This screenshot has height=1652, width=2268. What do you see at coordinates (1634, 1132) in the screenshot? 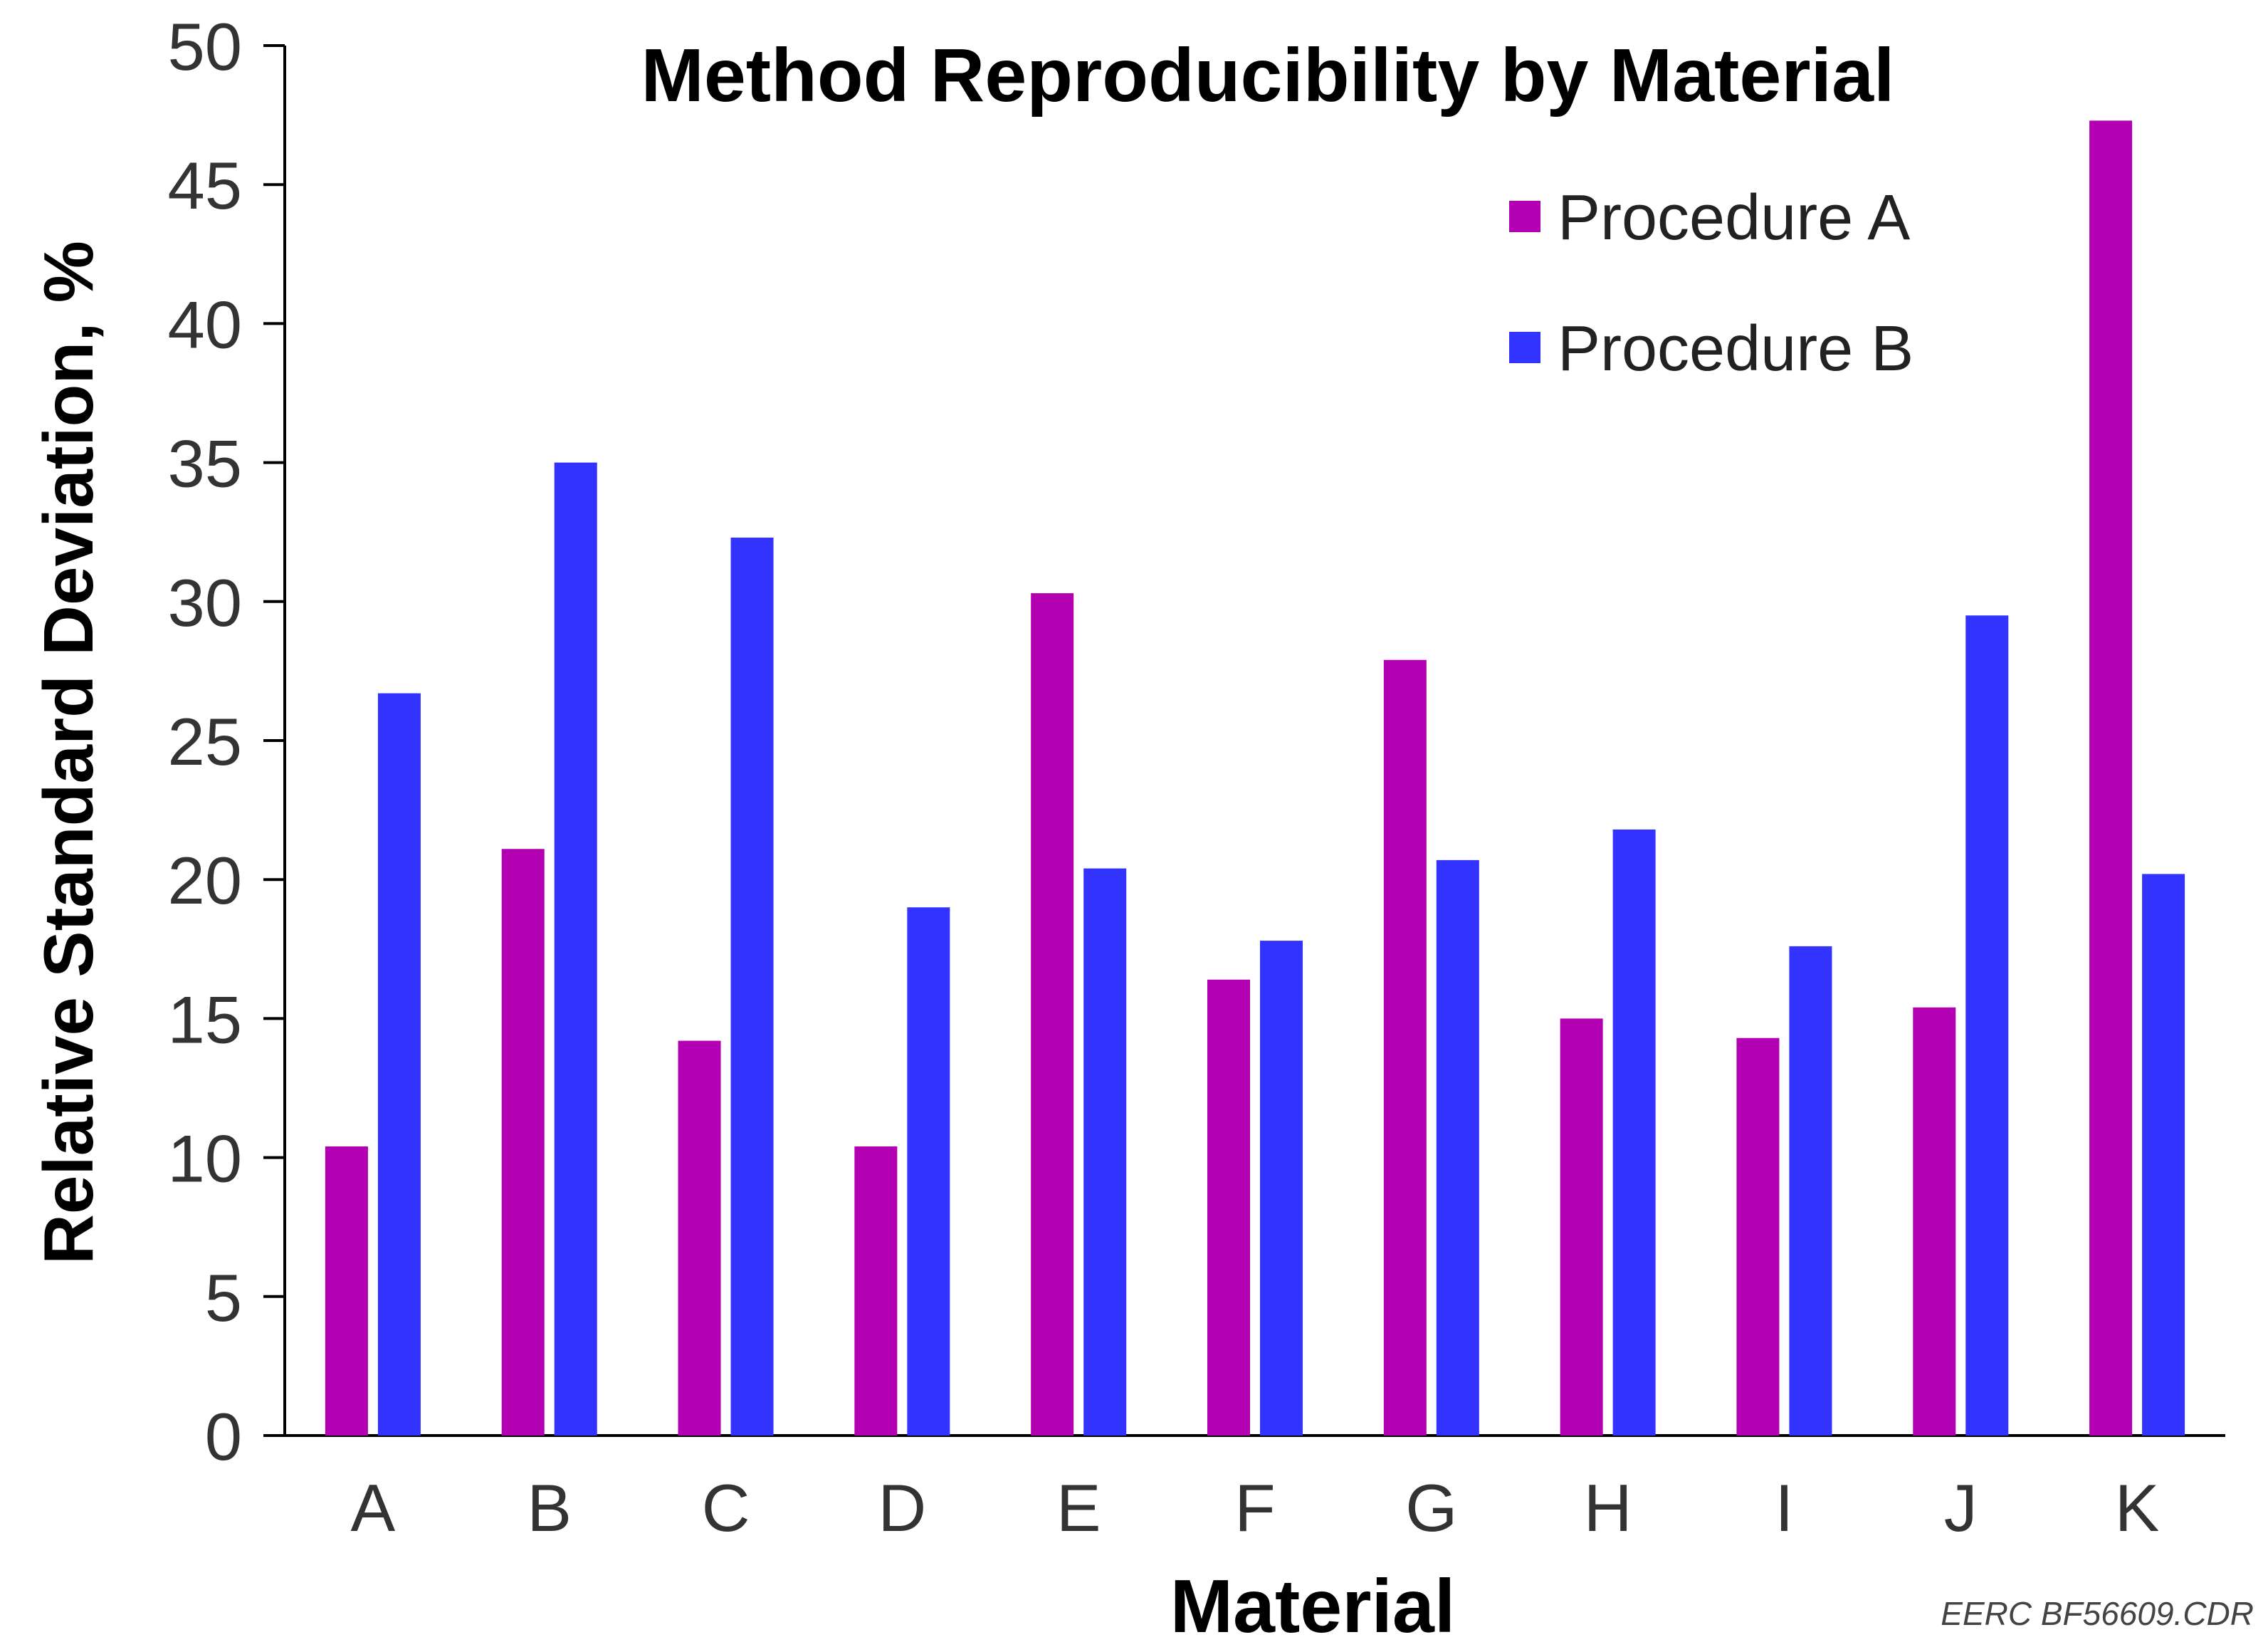
I see `bar-procedure-b-h` at bounding box center [1634, 1132].